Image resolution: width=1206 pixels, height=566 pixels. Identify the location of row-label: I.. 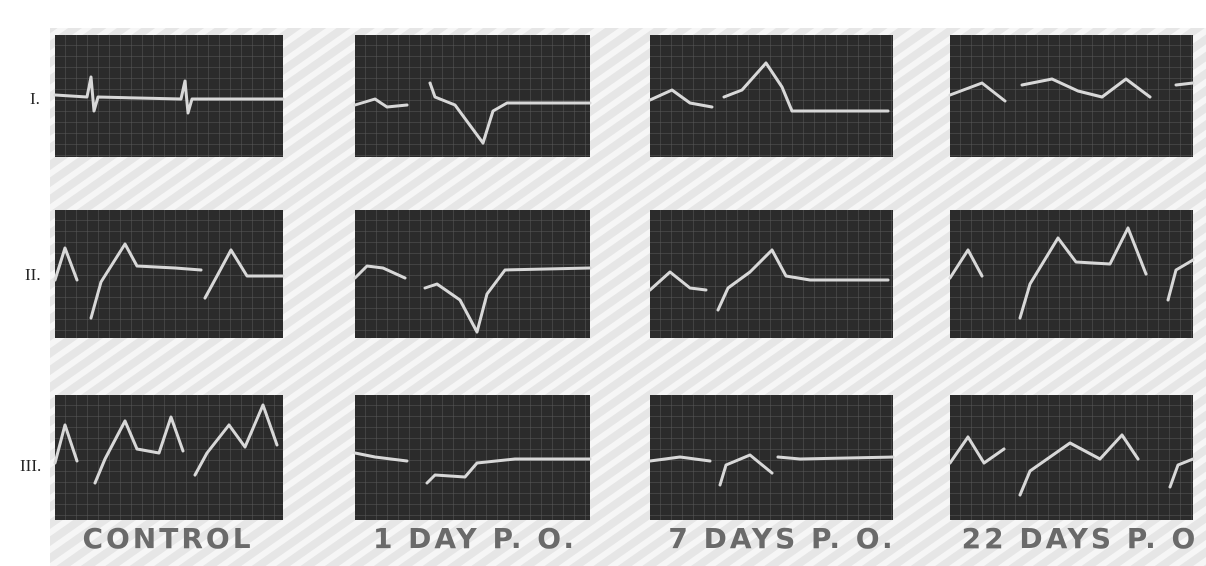
(35, 98).